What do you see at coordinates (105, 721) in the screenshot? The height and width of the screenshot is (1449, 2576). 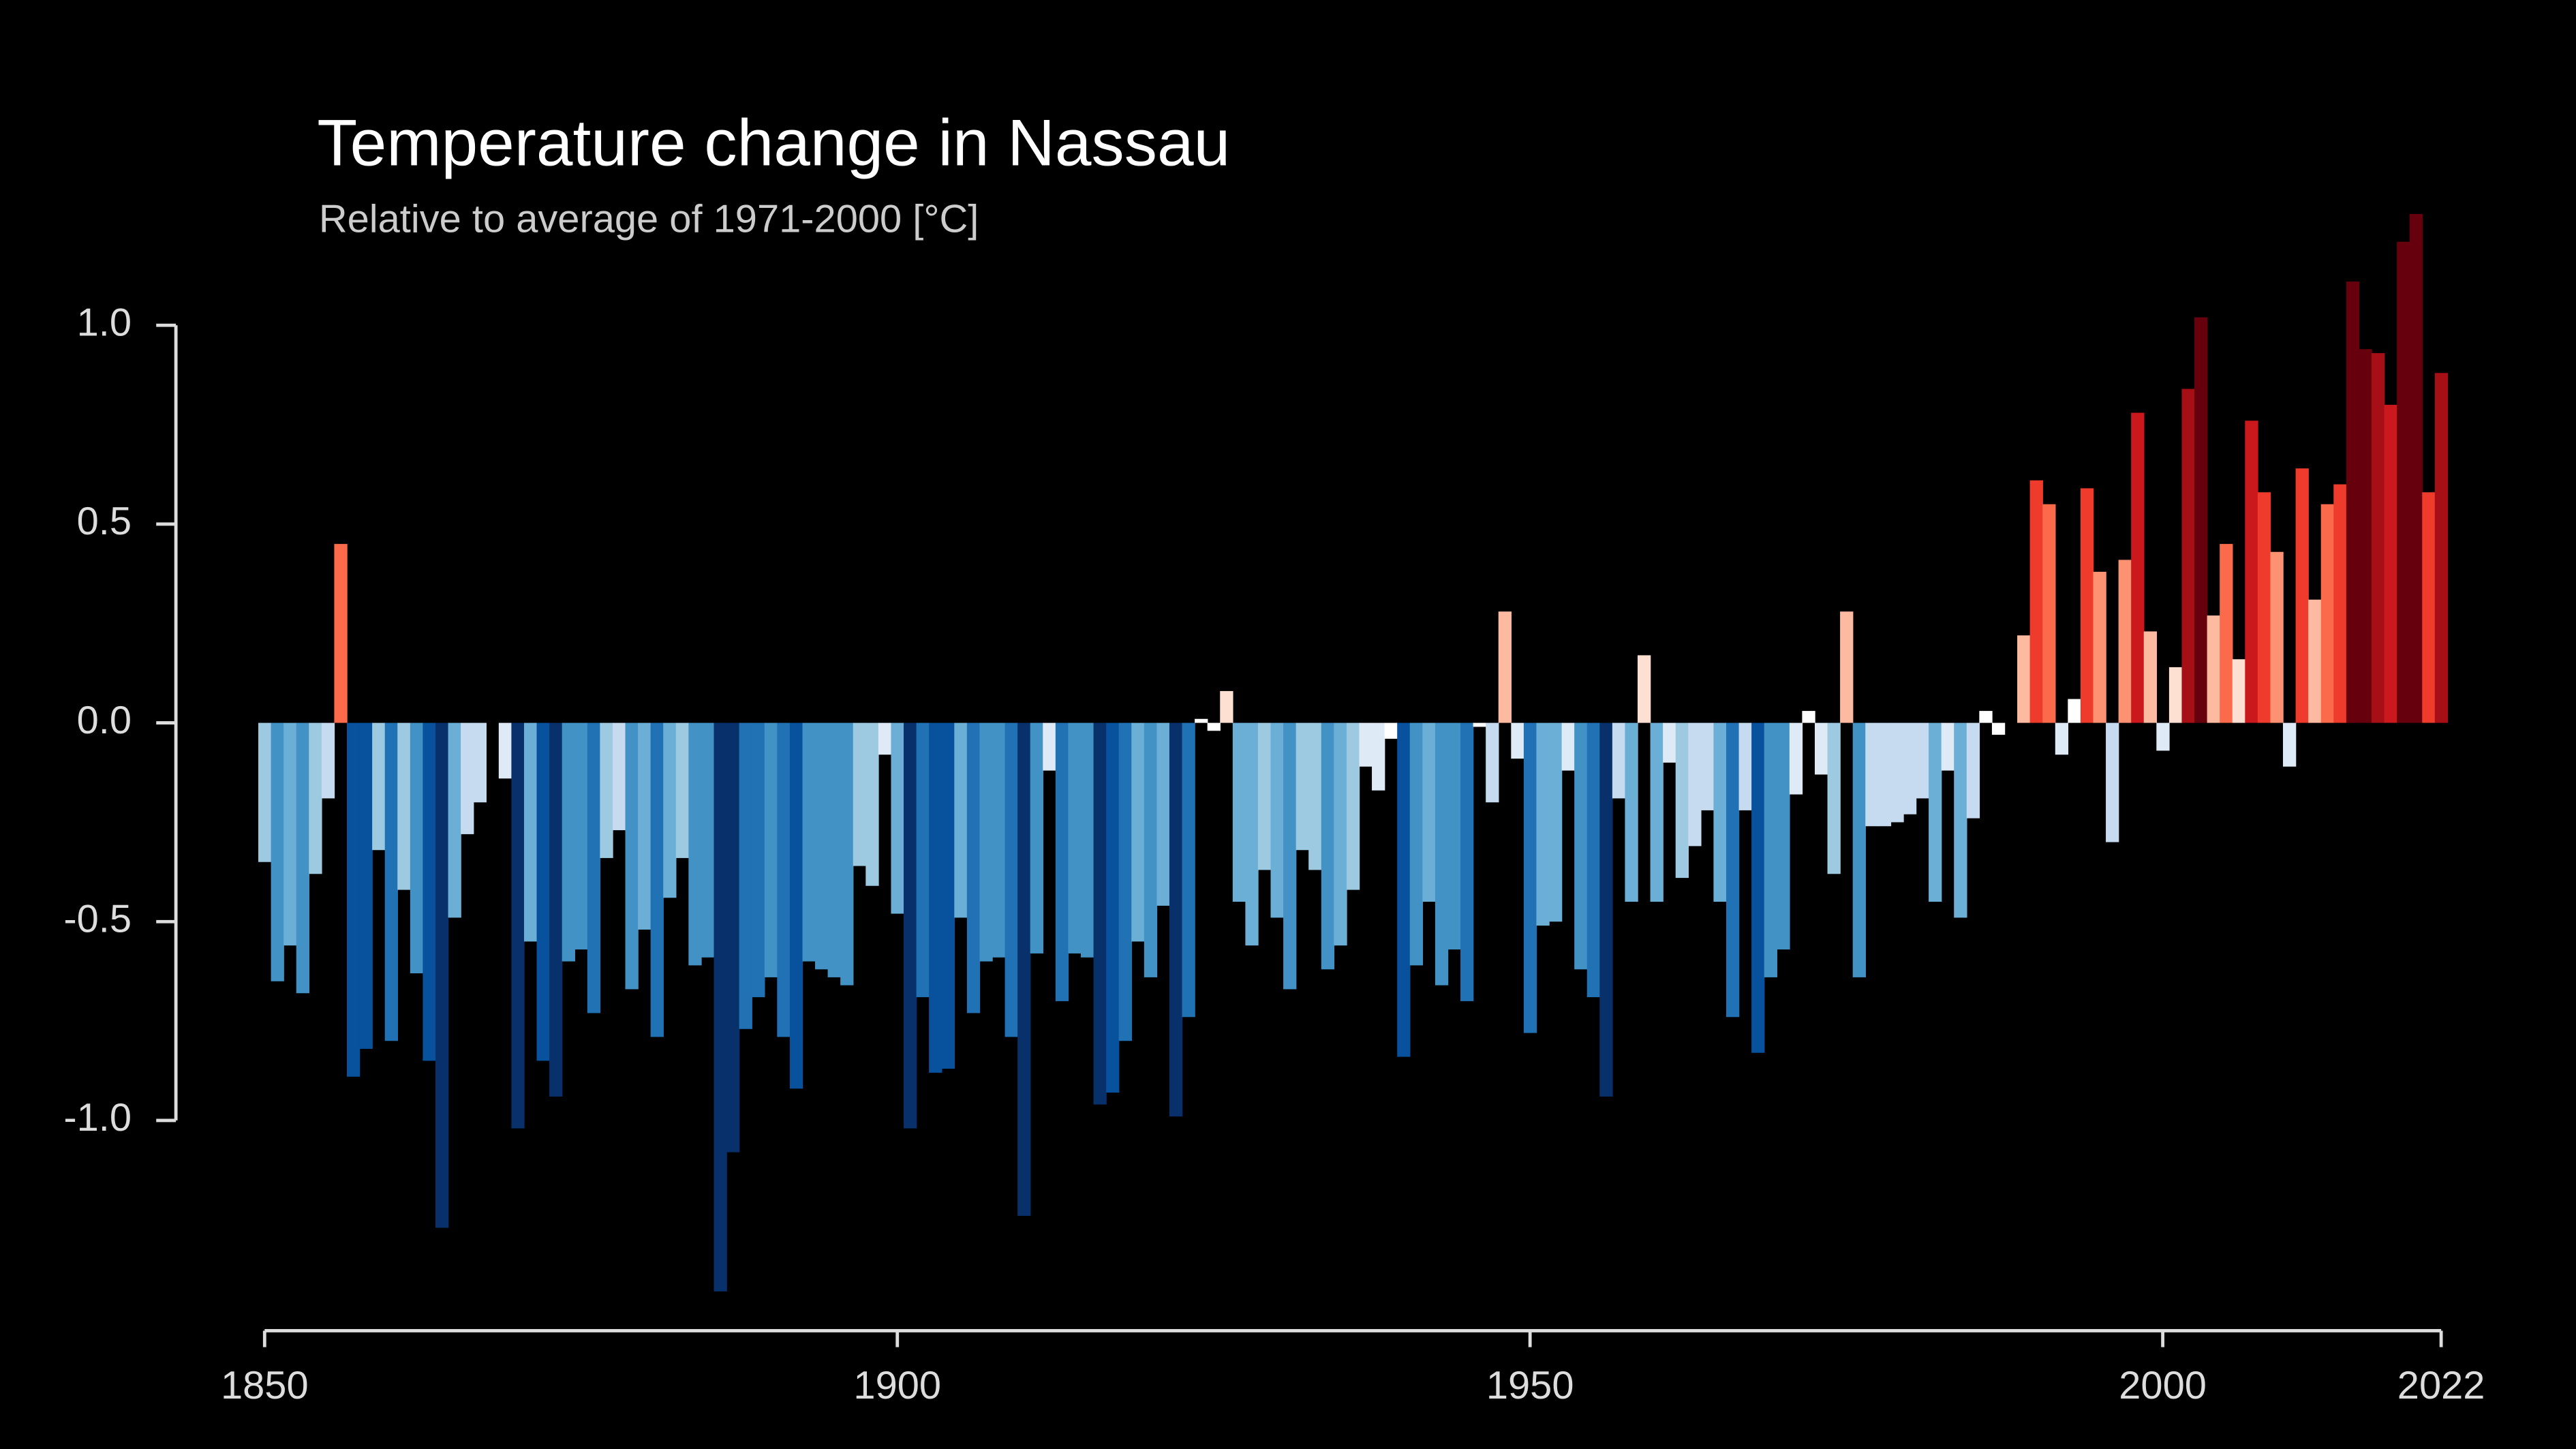 I see `y-tick-label: 0.0` at bounding box center [105, 721].